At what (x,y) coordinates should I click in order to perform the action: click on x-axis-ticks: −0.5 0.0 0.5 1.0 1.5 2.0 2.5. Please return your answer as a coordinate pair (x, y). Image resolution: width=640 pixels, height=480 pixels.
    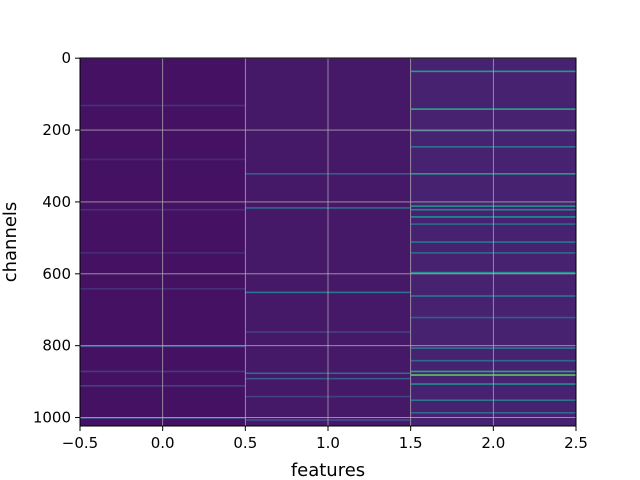
    Looking at the image, I should click on (325, 439).